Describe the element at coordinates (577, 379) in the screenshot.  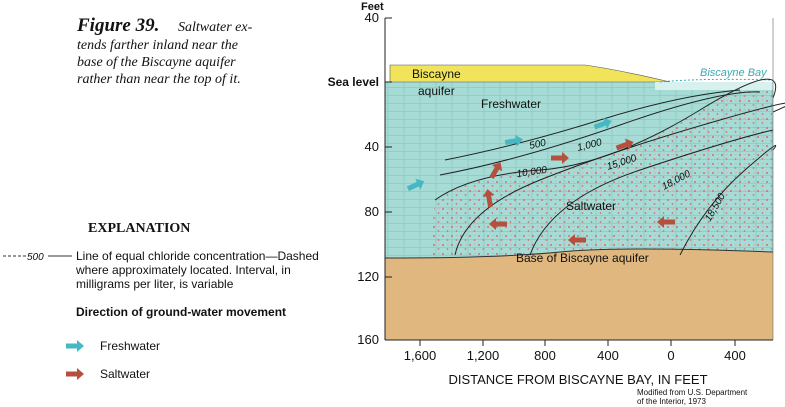
I see `x-title: DISTANCE FROM BISCAYNE BAY, IN FEET` at that location.